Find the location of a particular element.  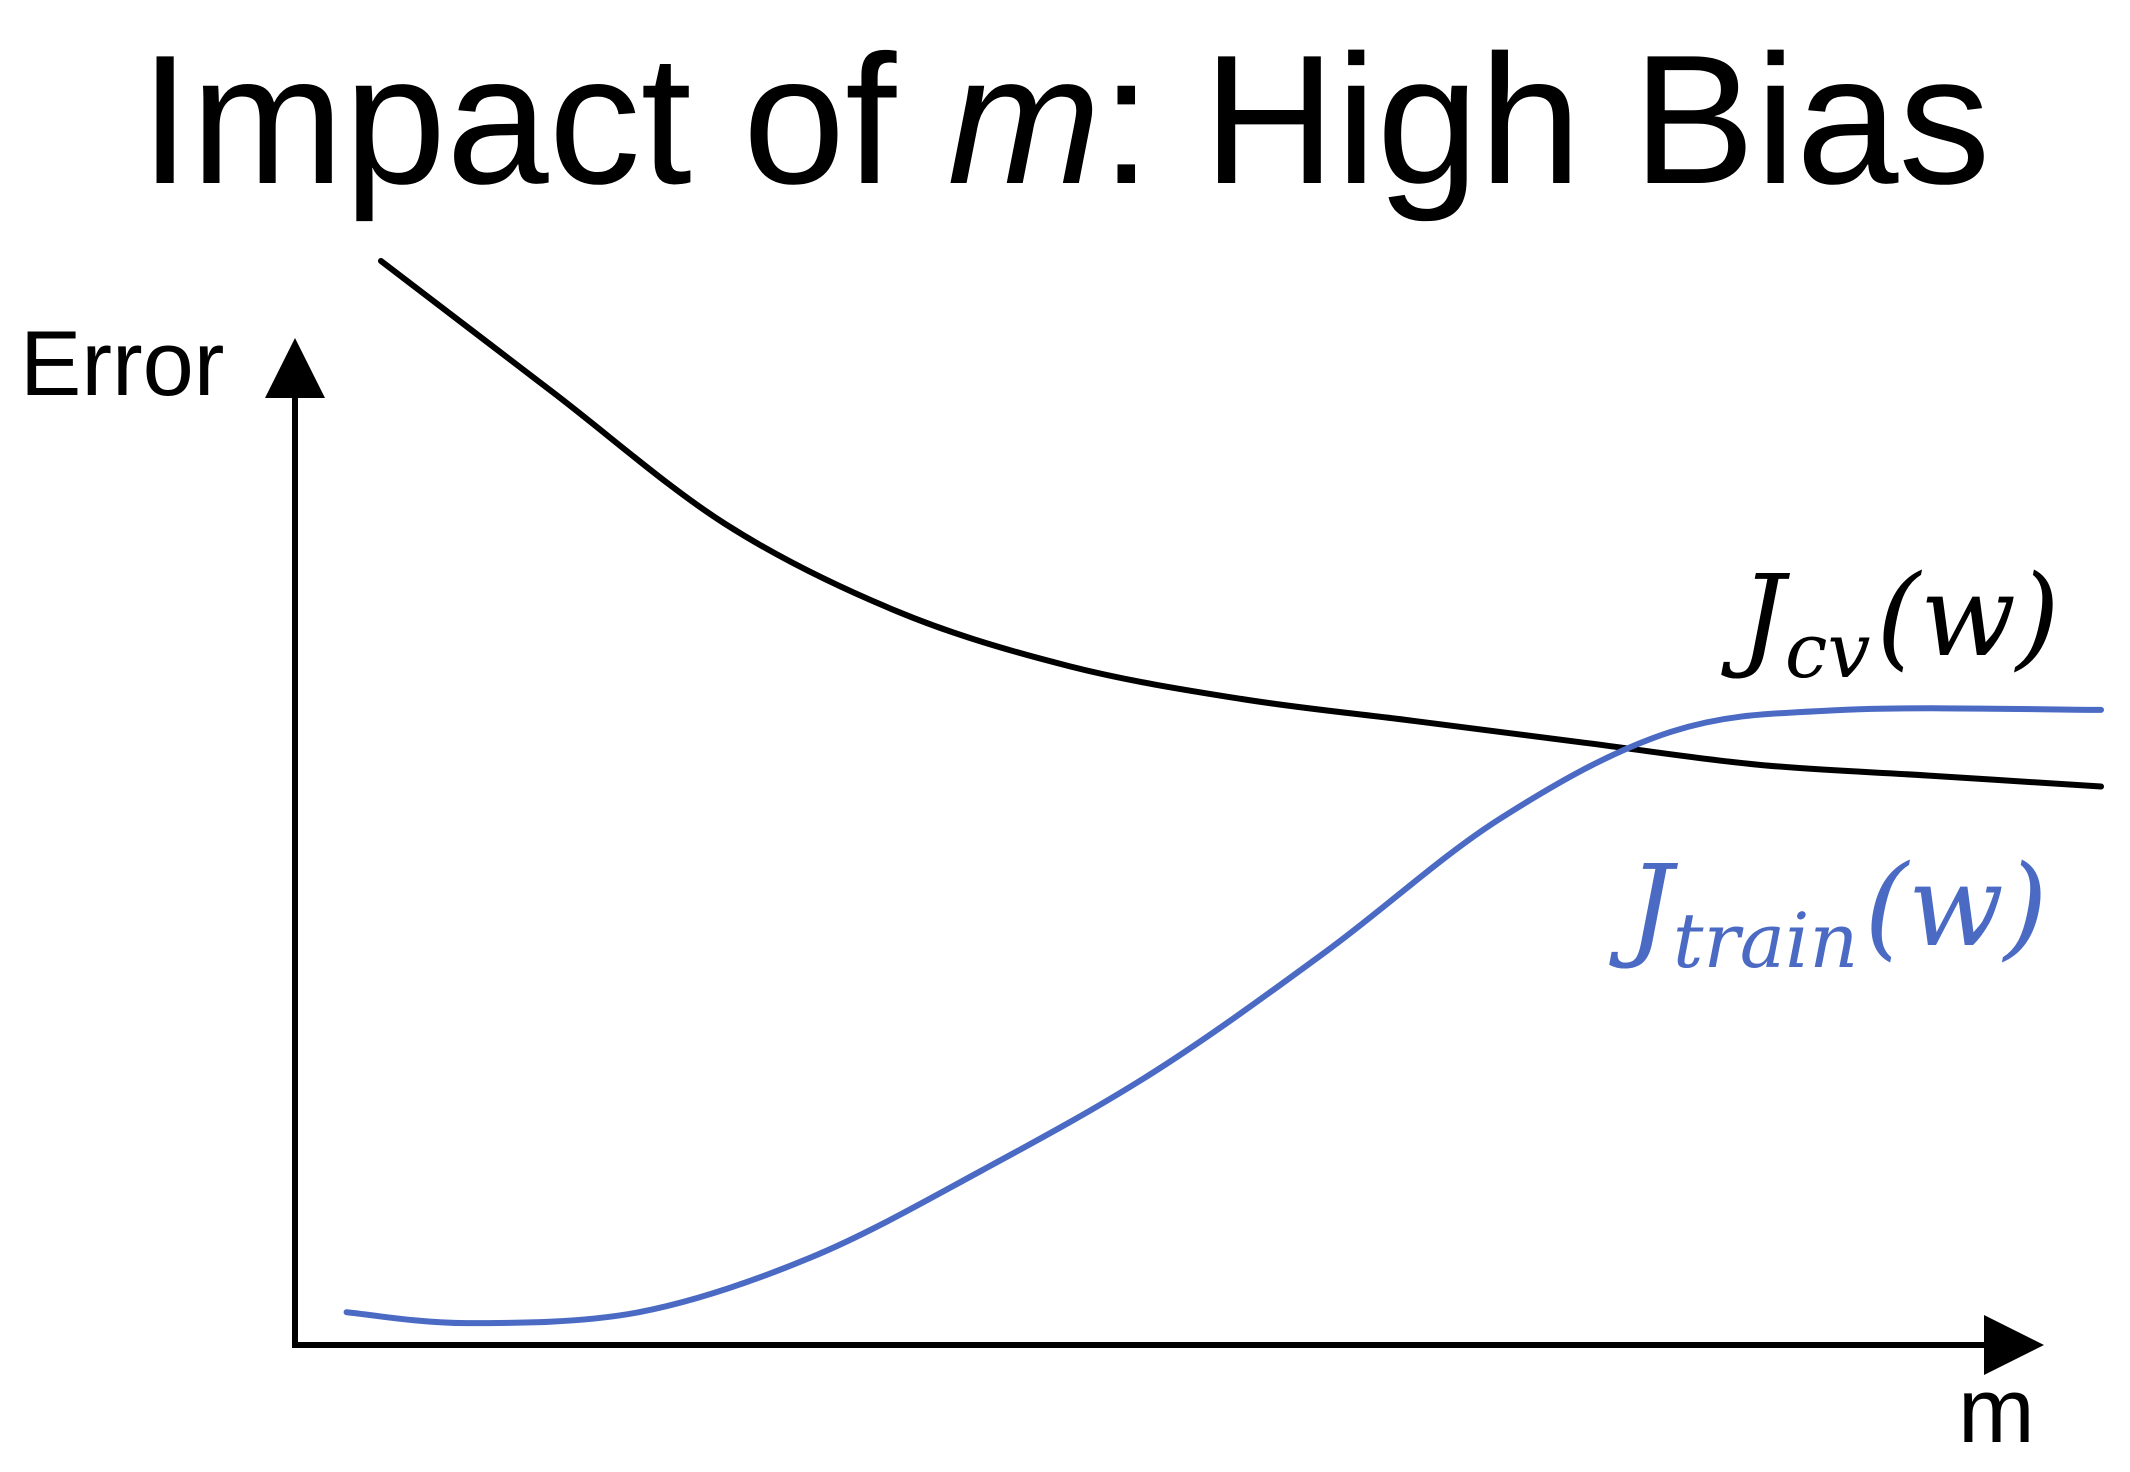

title-prefix: Impact of is located at coordinates (543, 119).